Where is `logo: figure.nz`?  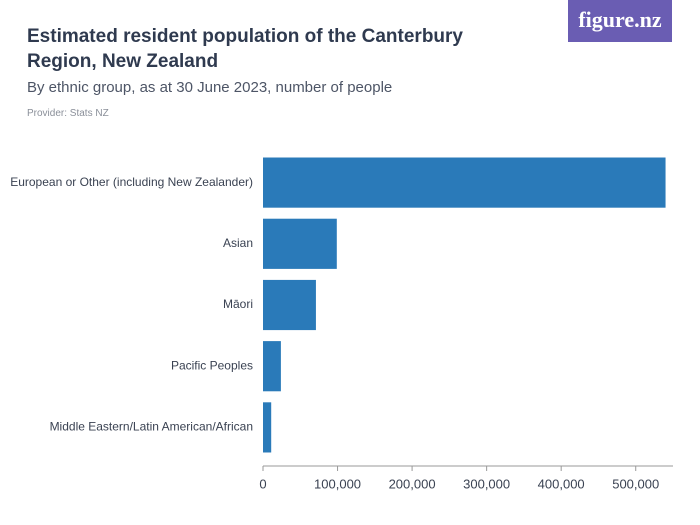
logo: figure.nz is located at coordinates (620, 21).